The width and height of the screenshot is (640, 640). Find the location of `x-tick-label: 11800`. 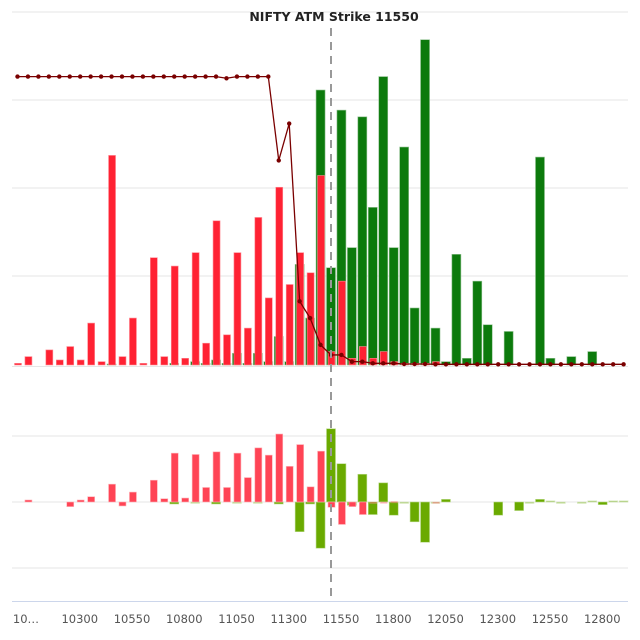

x-tick-label: 11800 is located at coordinates (393, 619).